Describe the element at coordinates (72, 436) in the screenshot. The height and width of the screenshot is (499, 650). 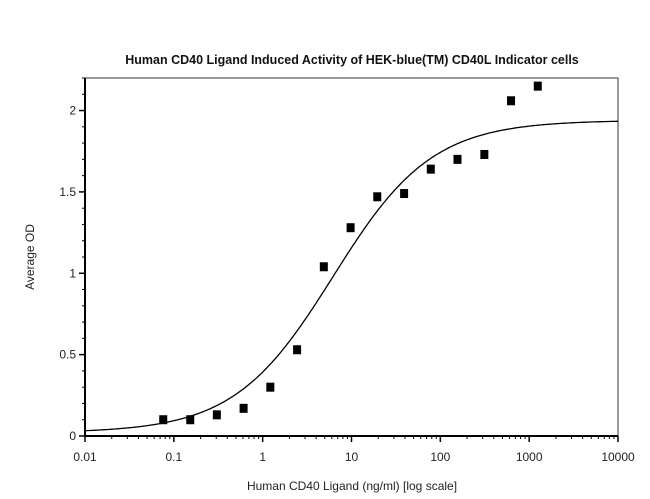
I see `y-tick-label: 0` at that location.